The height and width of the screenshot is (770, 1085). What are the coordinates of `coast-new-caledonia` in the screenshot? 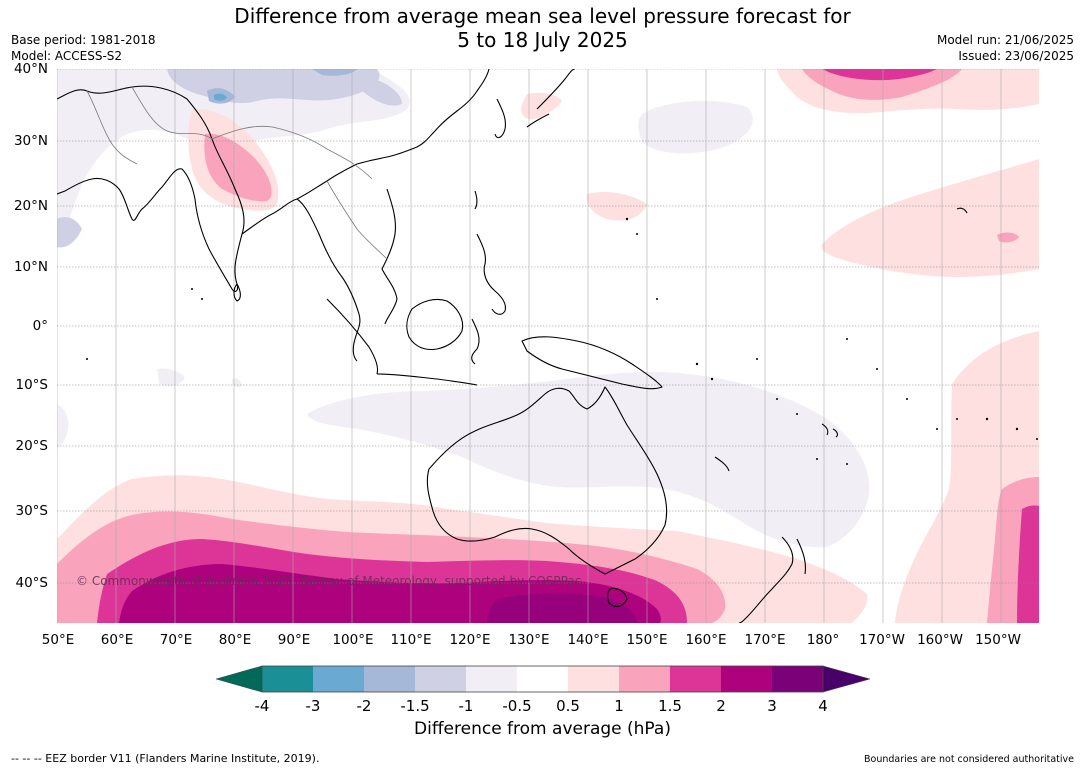 It's located at (722, 464).